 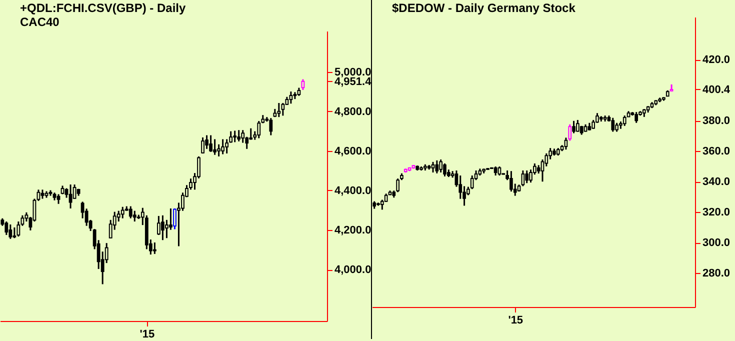 What do you see at coordinates (353, 112) in the screenshot?
I see `y-tick-label: 4,800.0` at bounding box center [353, 112].